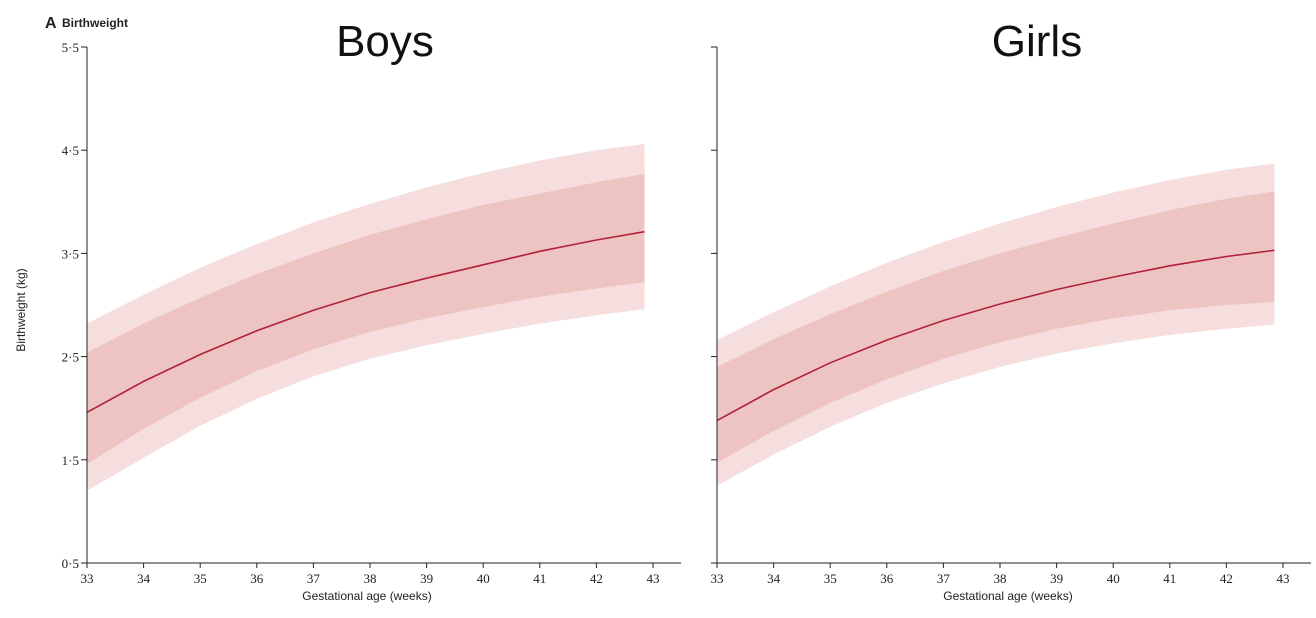 This screenshot has height=618, width=1316. I want to click on panel-letter: A, so click(51, 23).